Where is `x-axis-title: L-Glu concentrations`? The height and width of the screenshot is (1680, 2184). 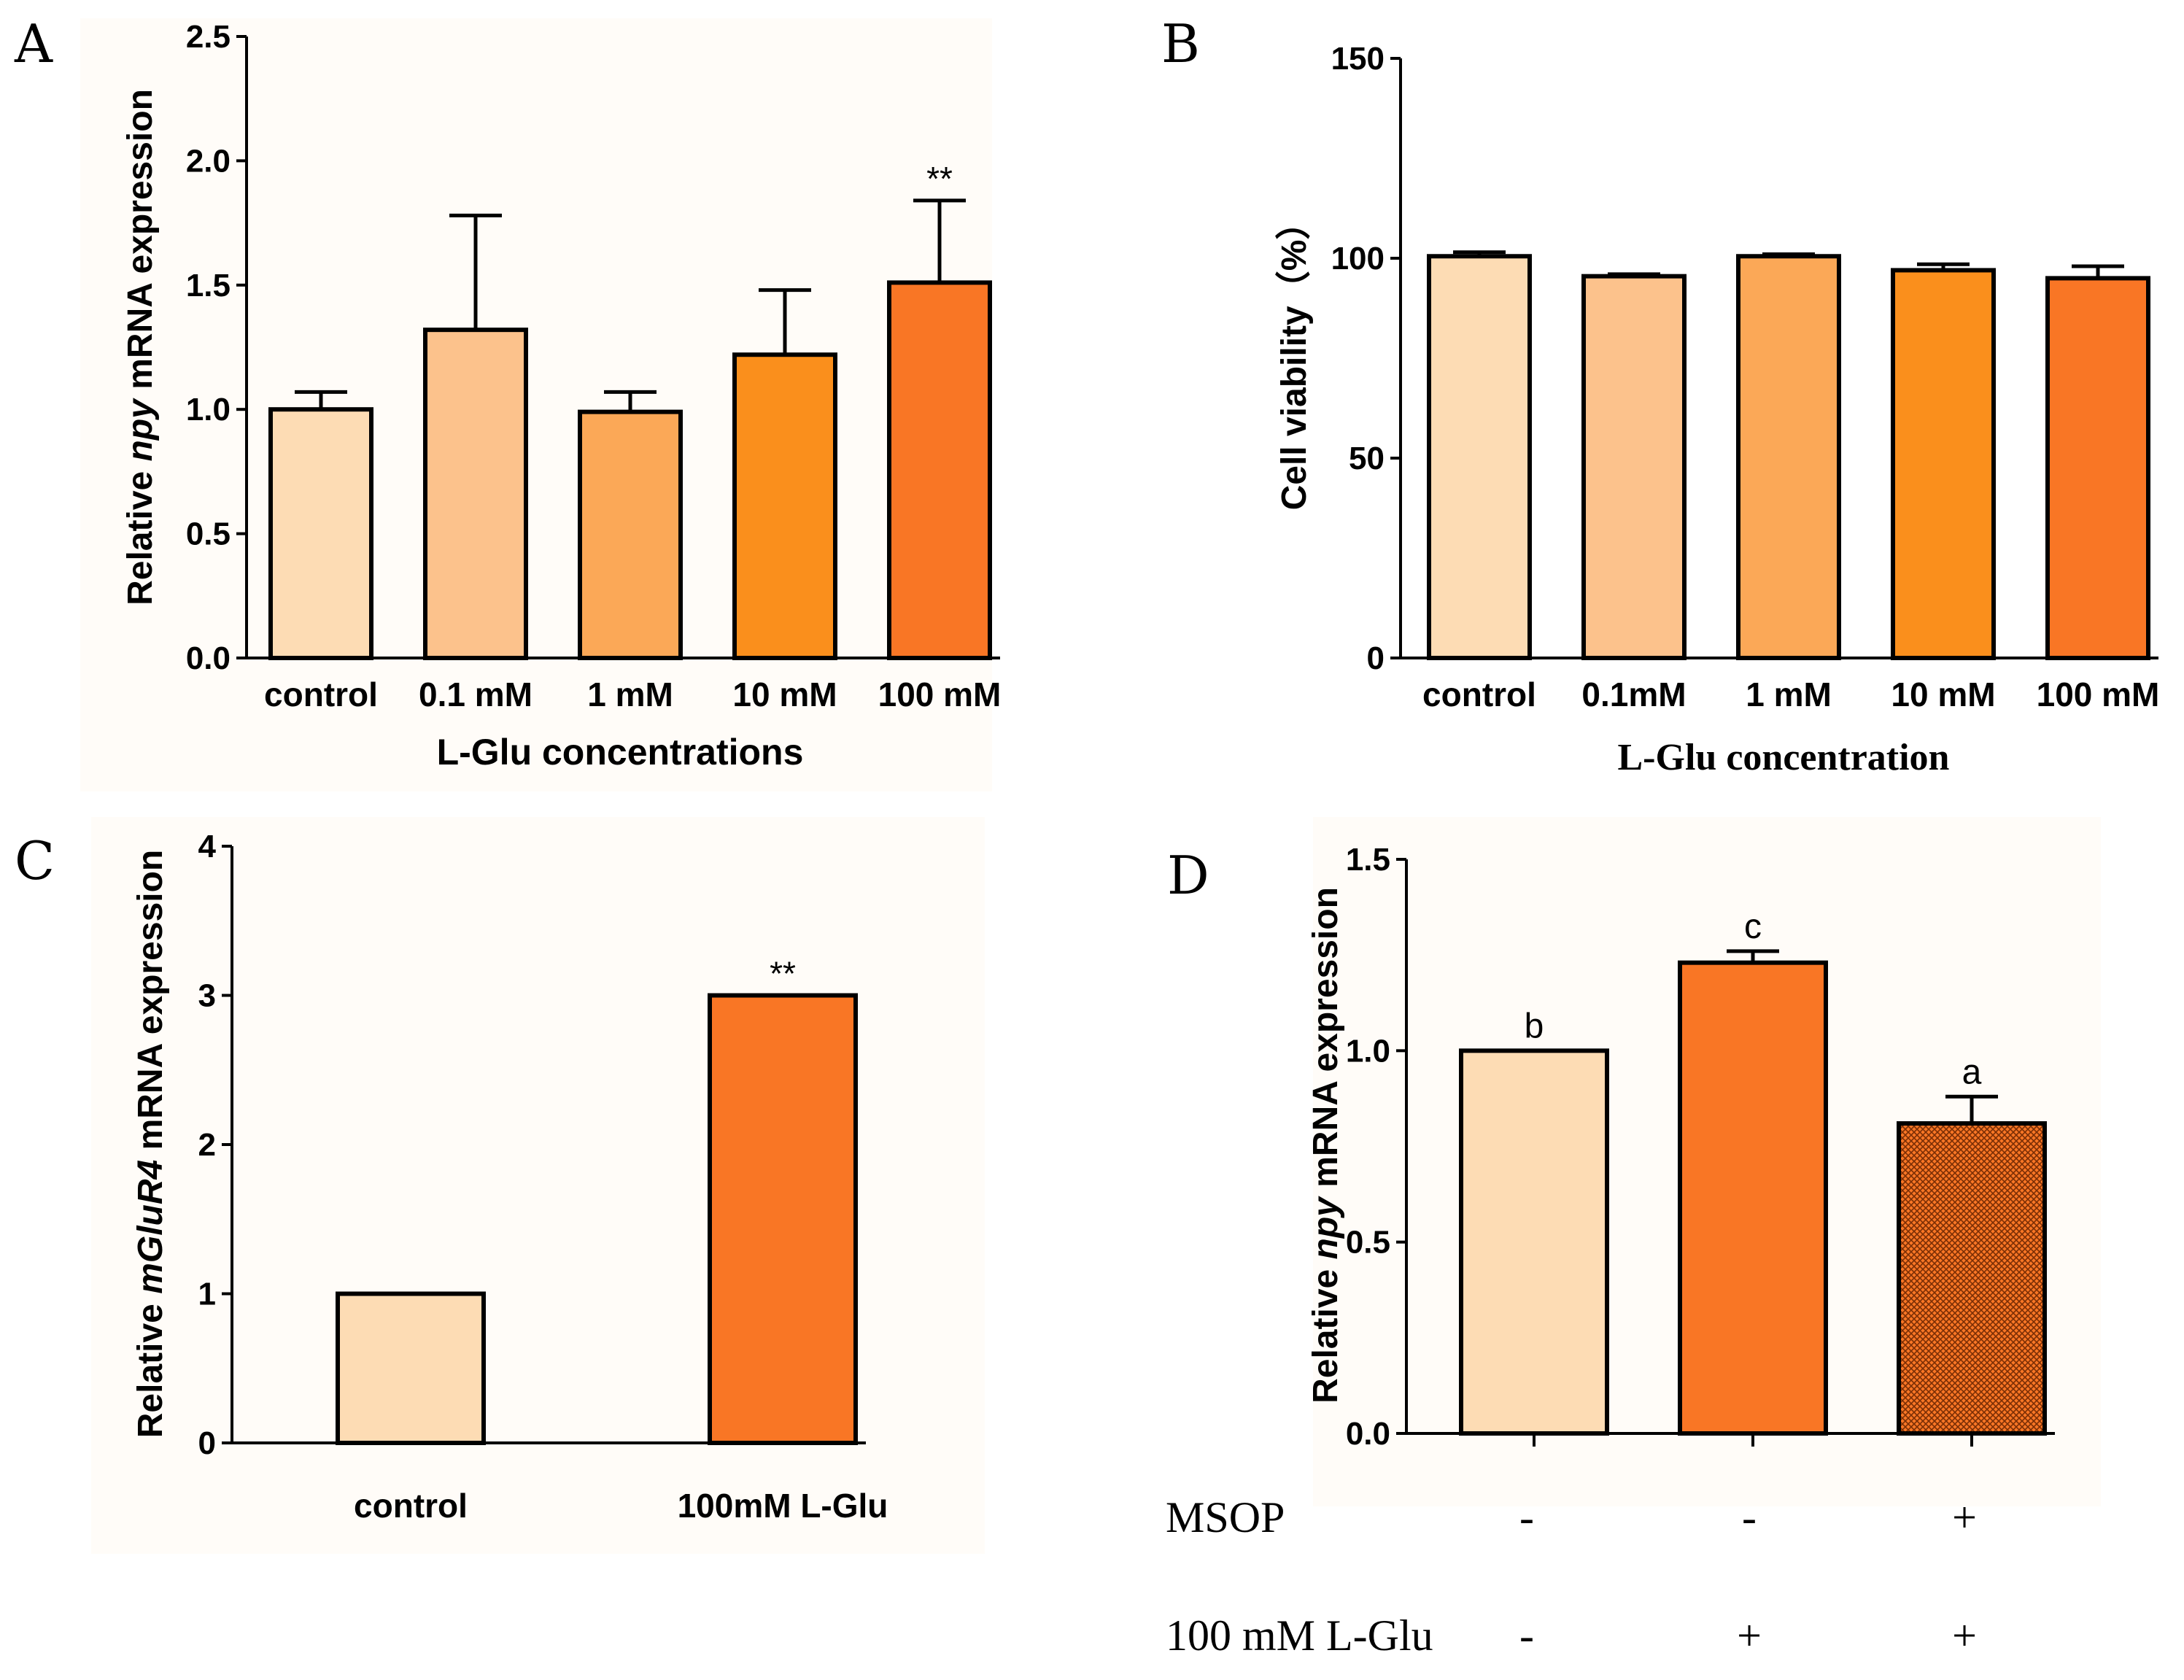
x-axis-title: L-Glu concentrations is located at coordinates (620, 752).